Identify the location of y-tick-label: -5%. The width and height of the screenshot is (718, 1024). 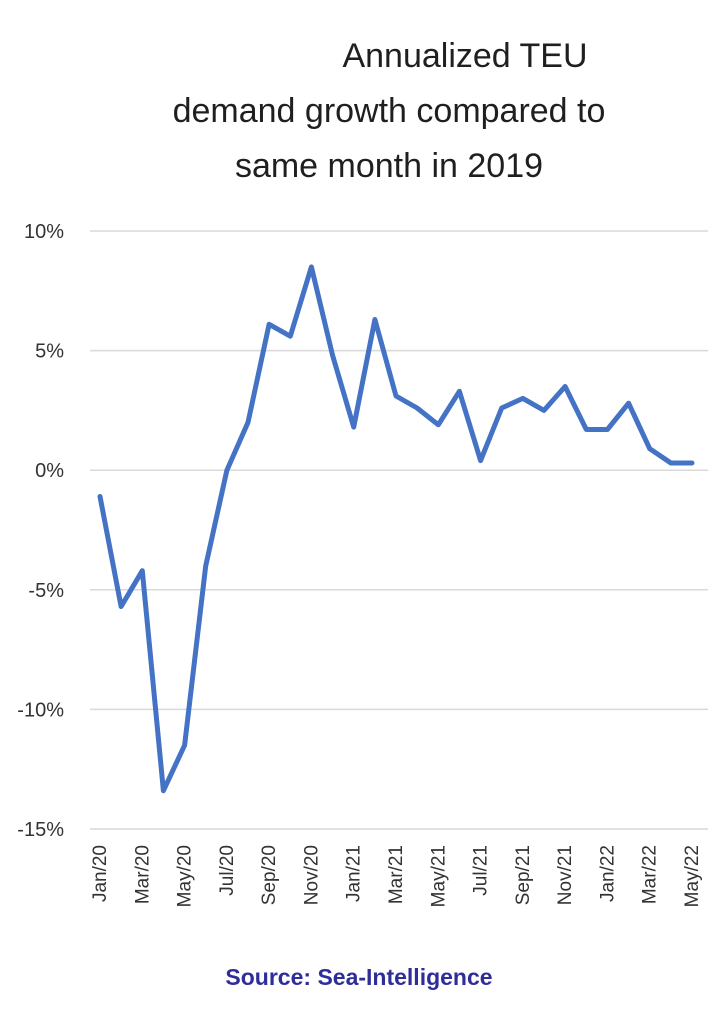
(46, 591).